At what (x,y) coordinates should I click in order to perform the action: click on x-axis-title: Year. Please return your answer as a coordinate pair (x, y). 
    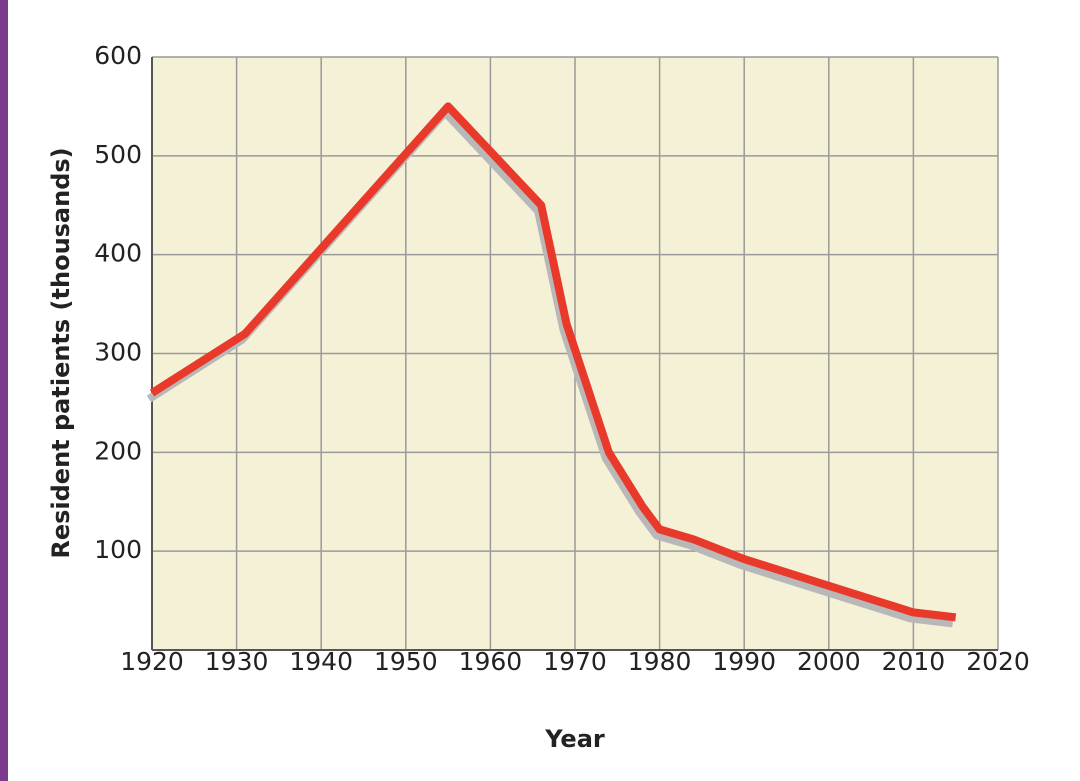
    Looking at the image, I should click on (574, 739).